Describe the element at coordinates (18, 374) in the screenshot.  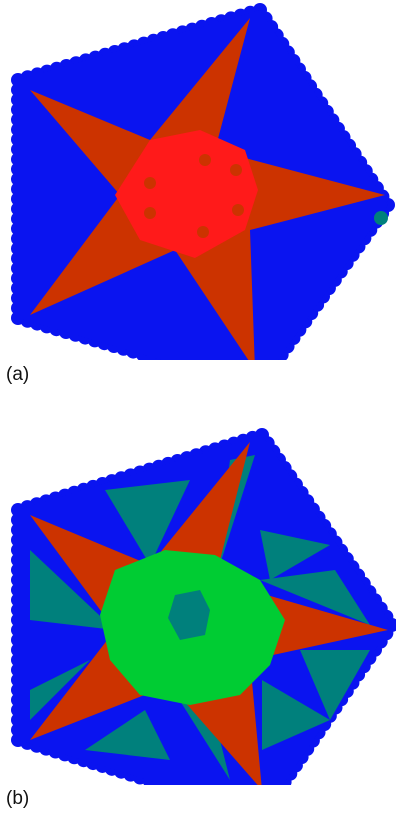
I see `panel-label-a: (a)` at that location.